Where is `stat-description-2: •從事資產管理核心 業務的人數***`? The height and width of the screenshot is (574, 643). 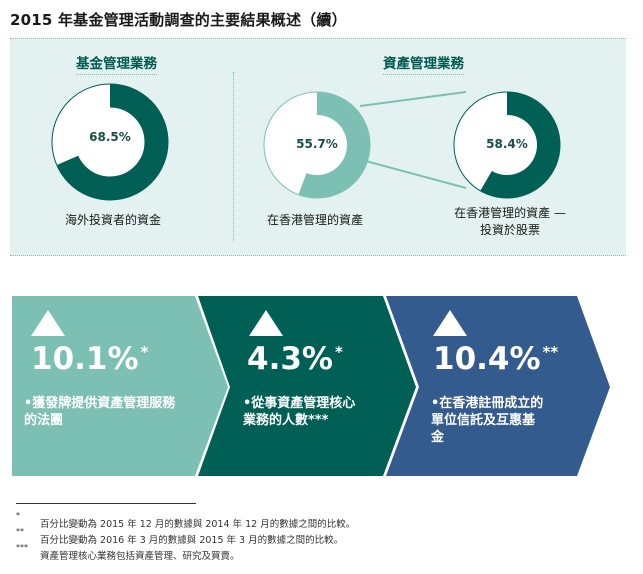 stat-description-2: •從事資產管理核心 業務的人數*** is located at coordinates (299, 412).